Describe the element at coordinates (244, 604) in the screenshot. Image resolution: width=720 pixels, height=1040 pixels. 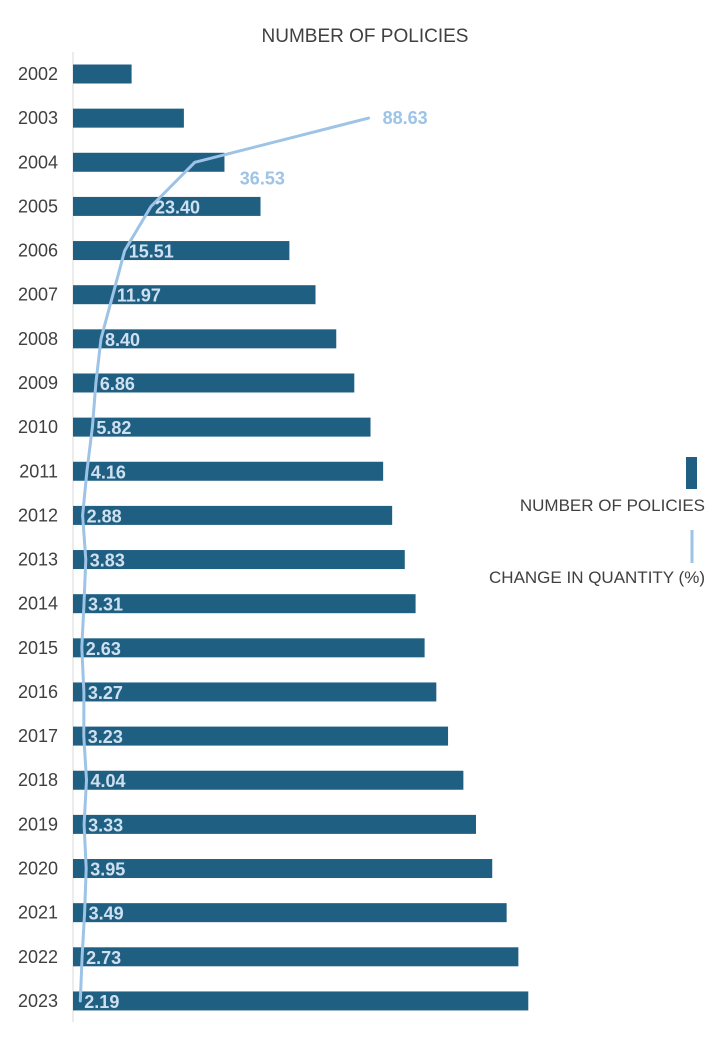
I see `bar-2014` at that location.